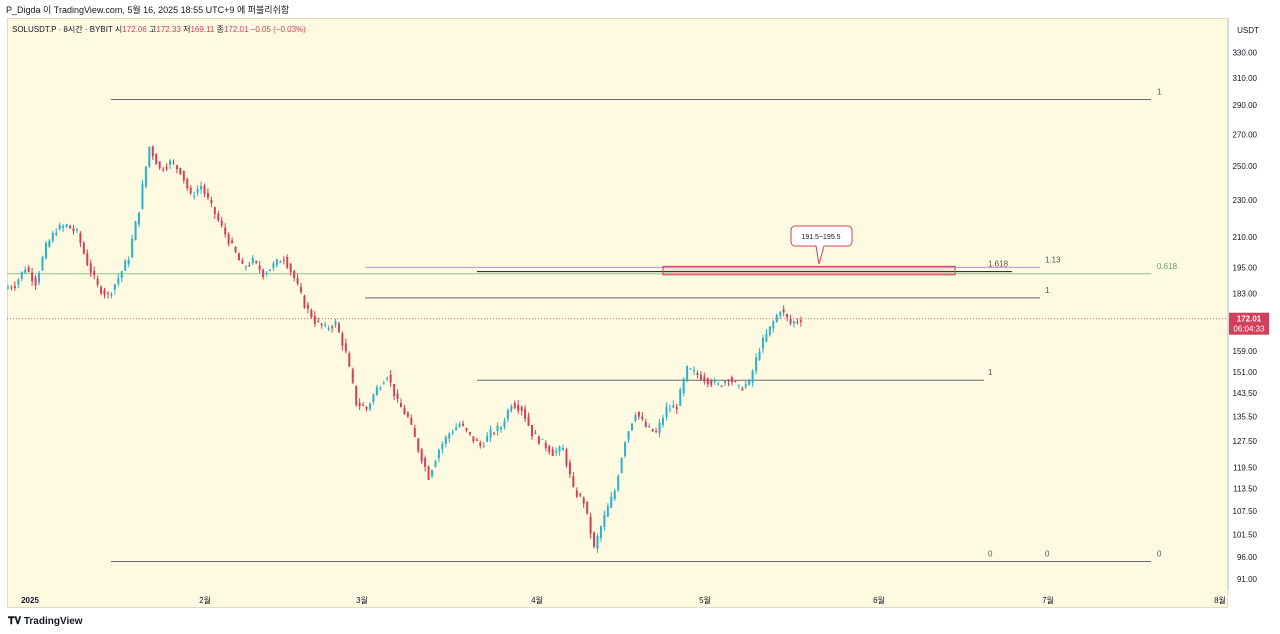 The height and width of the screenshot is (634, 1280). I want to click on tradingview-logo: 𝐓𝐕 TradingView, so click(45, 621).